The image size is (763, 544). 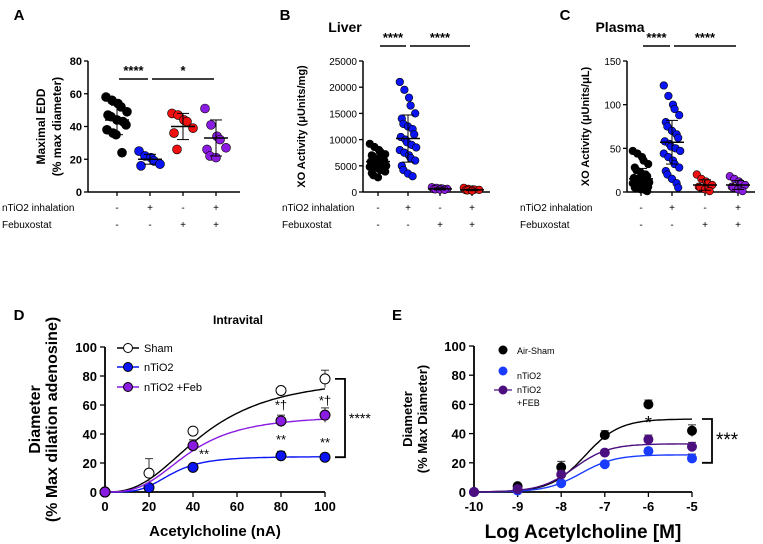 I want to click on y-tick-label: 15000, so click(x=343, y=114).